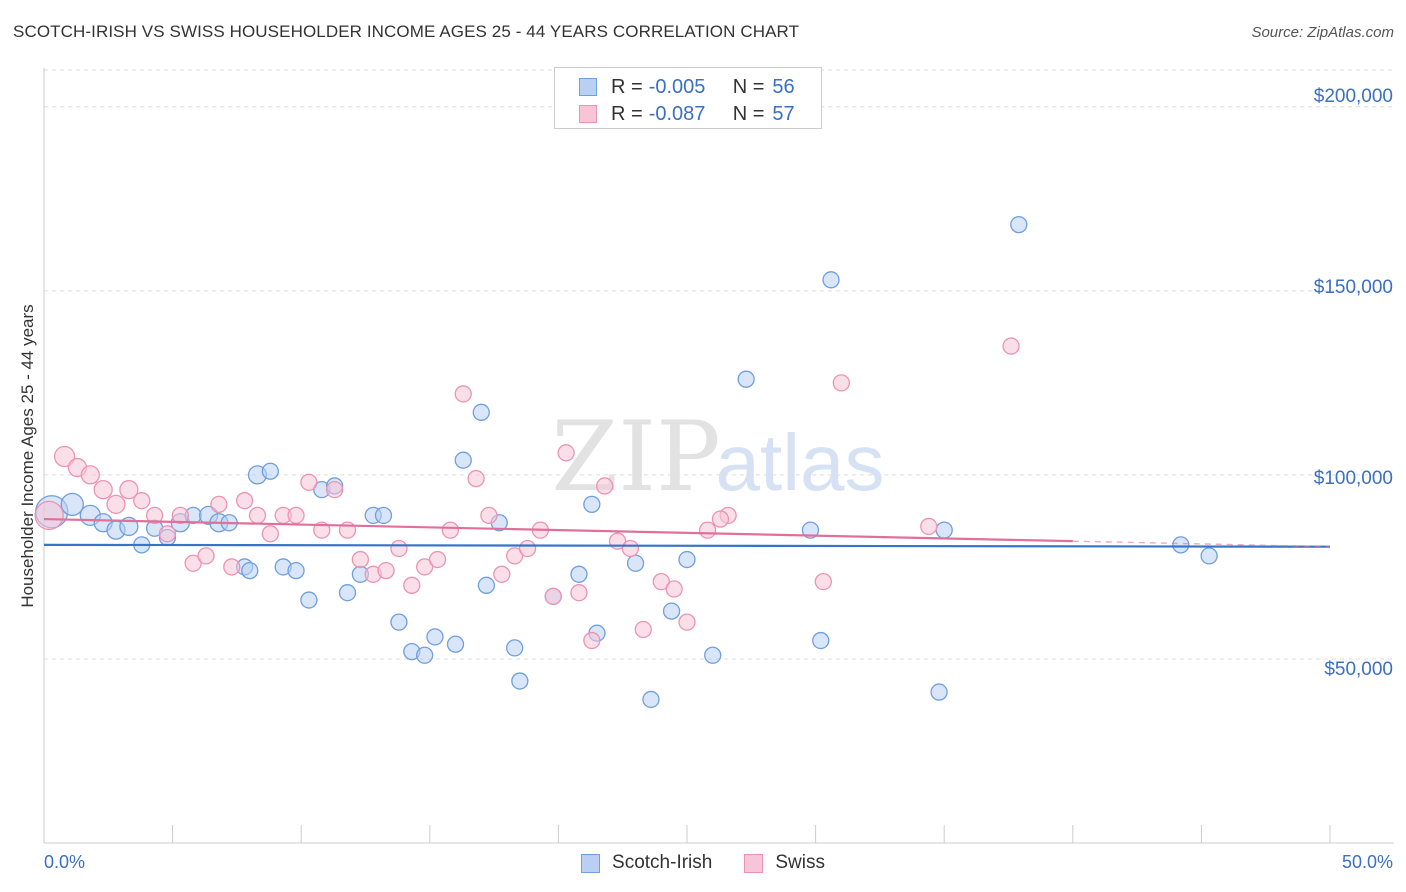 The width and height of the screenshot is (1406, 892). Describe the element at coordinates (677, 86) in the screenshot. I see `legend-r-value: -0.005` at that location.